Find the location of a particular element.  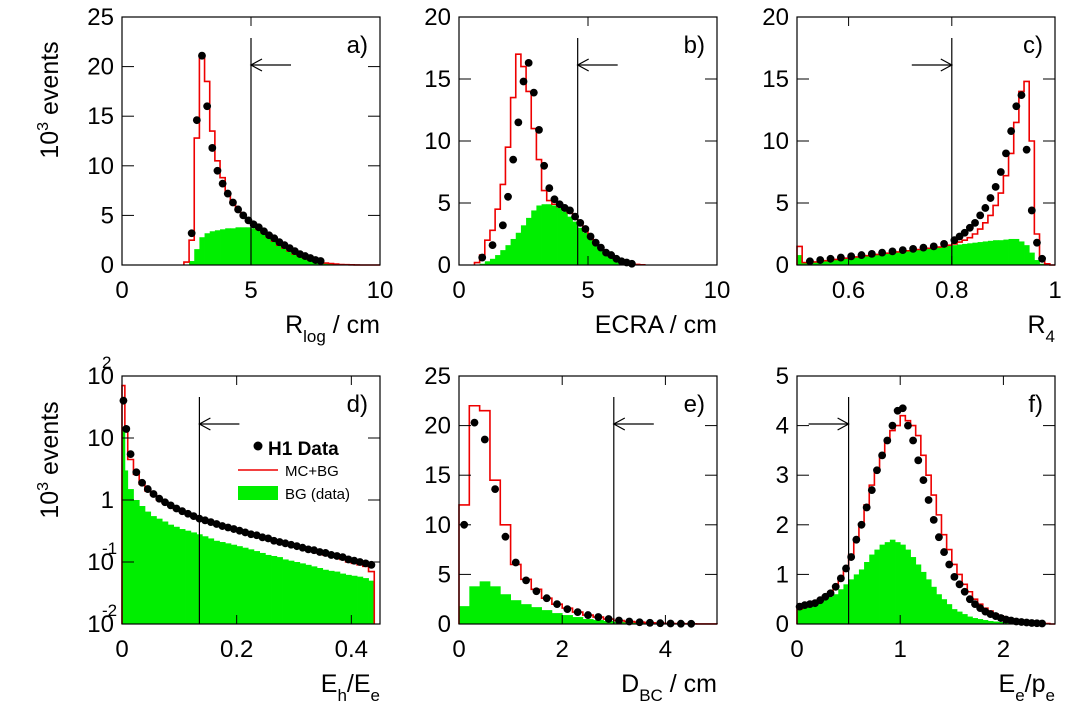

y-tick-label: 3 is located at coordinates (782, 475).